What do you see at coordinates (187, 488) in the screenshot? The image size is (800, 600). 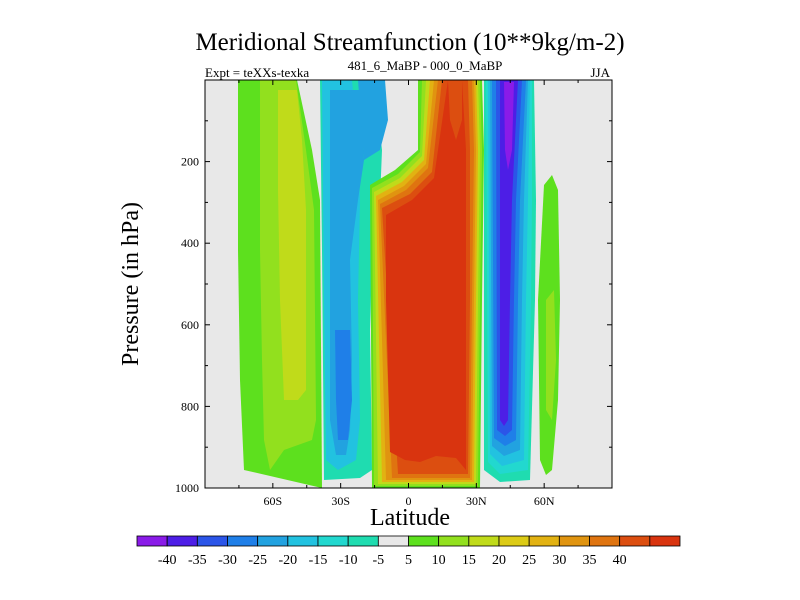 I see `y-tick-label: 1000` at bounding box center [187, 488].